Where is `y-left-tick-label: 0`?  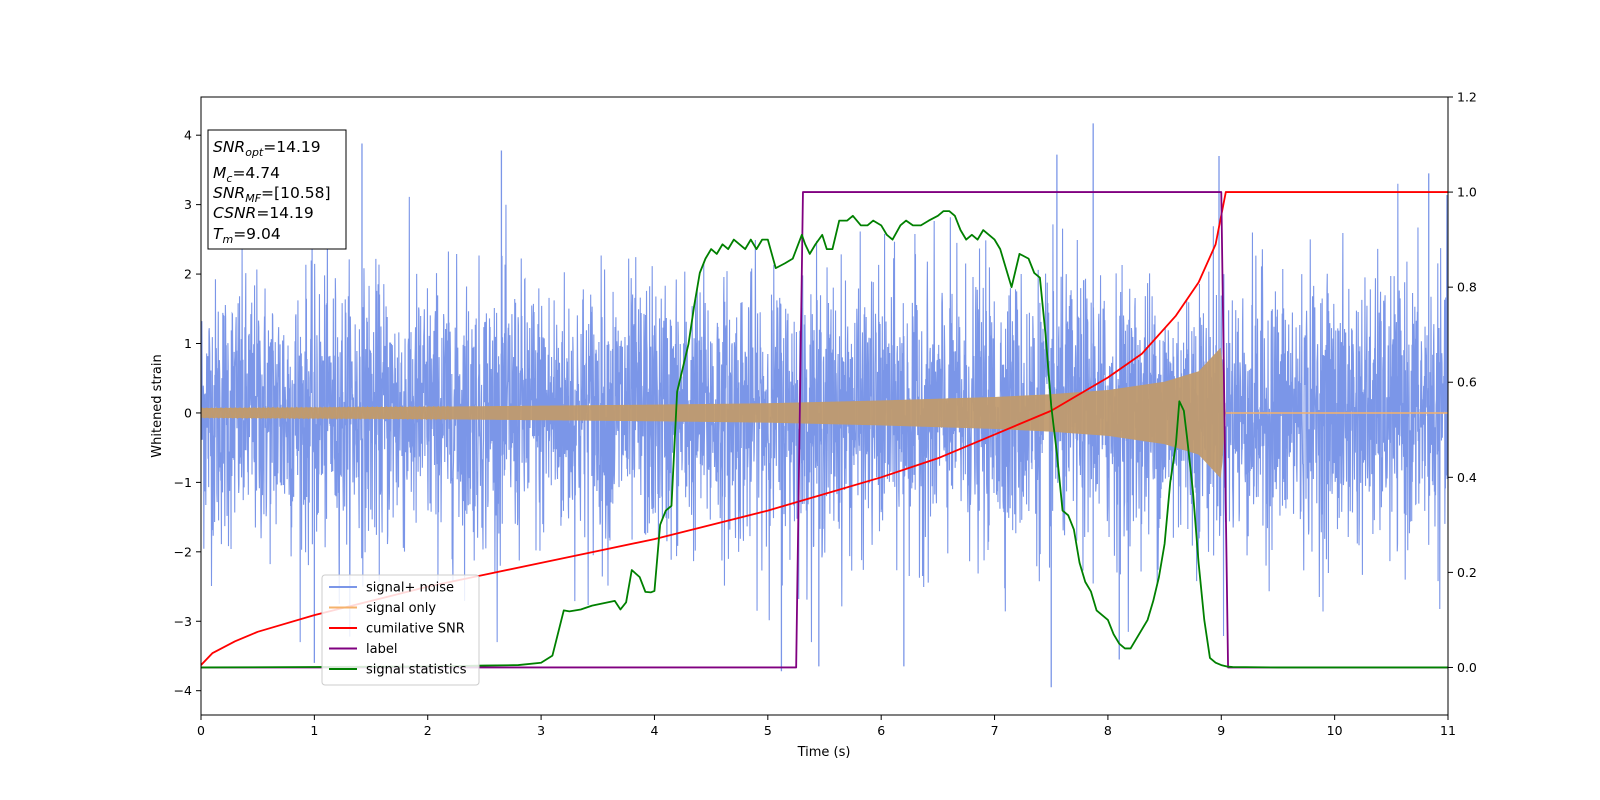
y-left-tick-label: 0 is located at coordinates (188, 412).